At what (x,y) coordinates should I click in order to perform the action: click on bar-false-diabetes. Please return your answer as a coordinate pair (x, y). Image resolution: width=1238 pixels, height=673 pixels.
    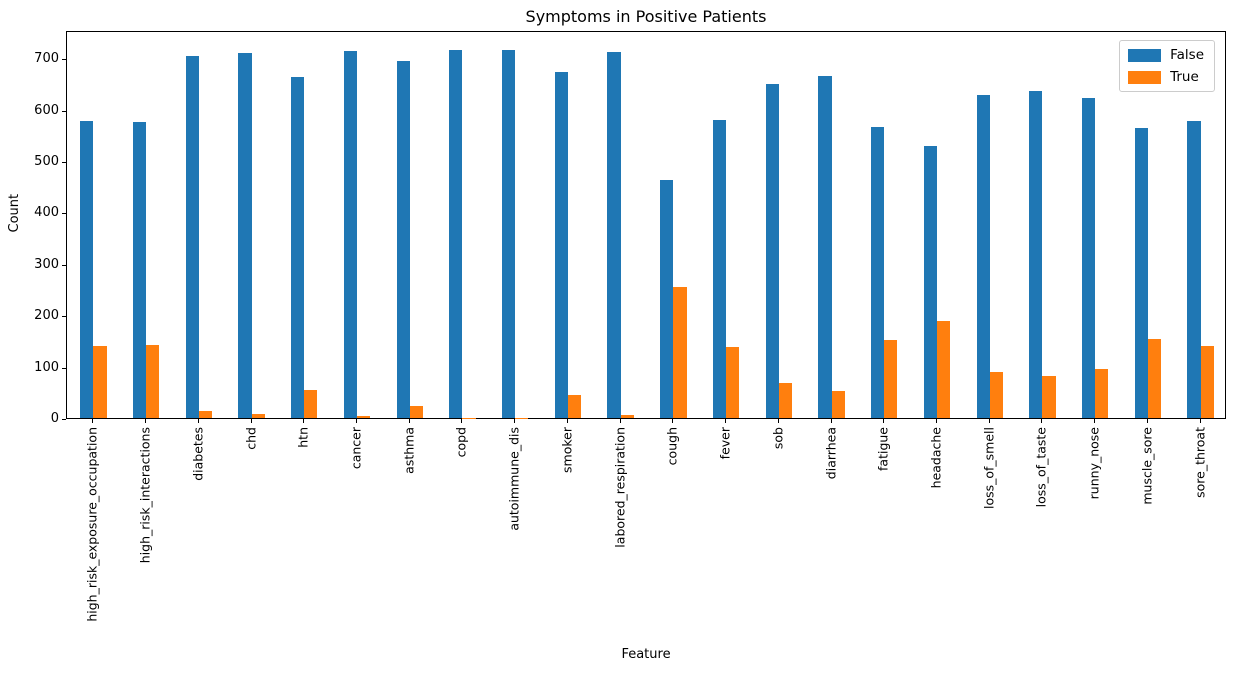
    Looking at the image, I should click on (192, 237).